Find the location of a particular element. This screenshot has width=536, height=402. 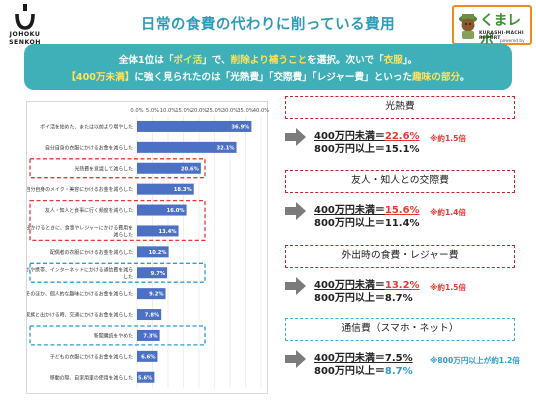

category-label: 減らした is located at coordinates (123, 234).